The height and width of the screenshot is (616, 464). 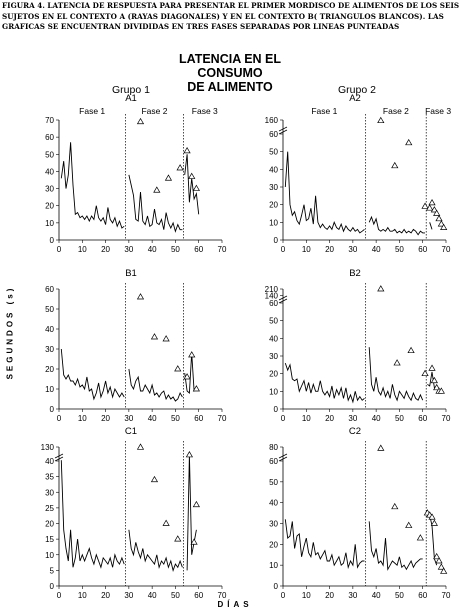 I want to click on x-tick-label: 70, so click(x=446, y=418).